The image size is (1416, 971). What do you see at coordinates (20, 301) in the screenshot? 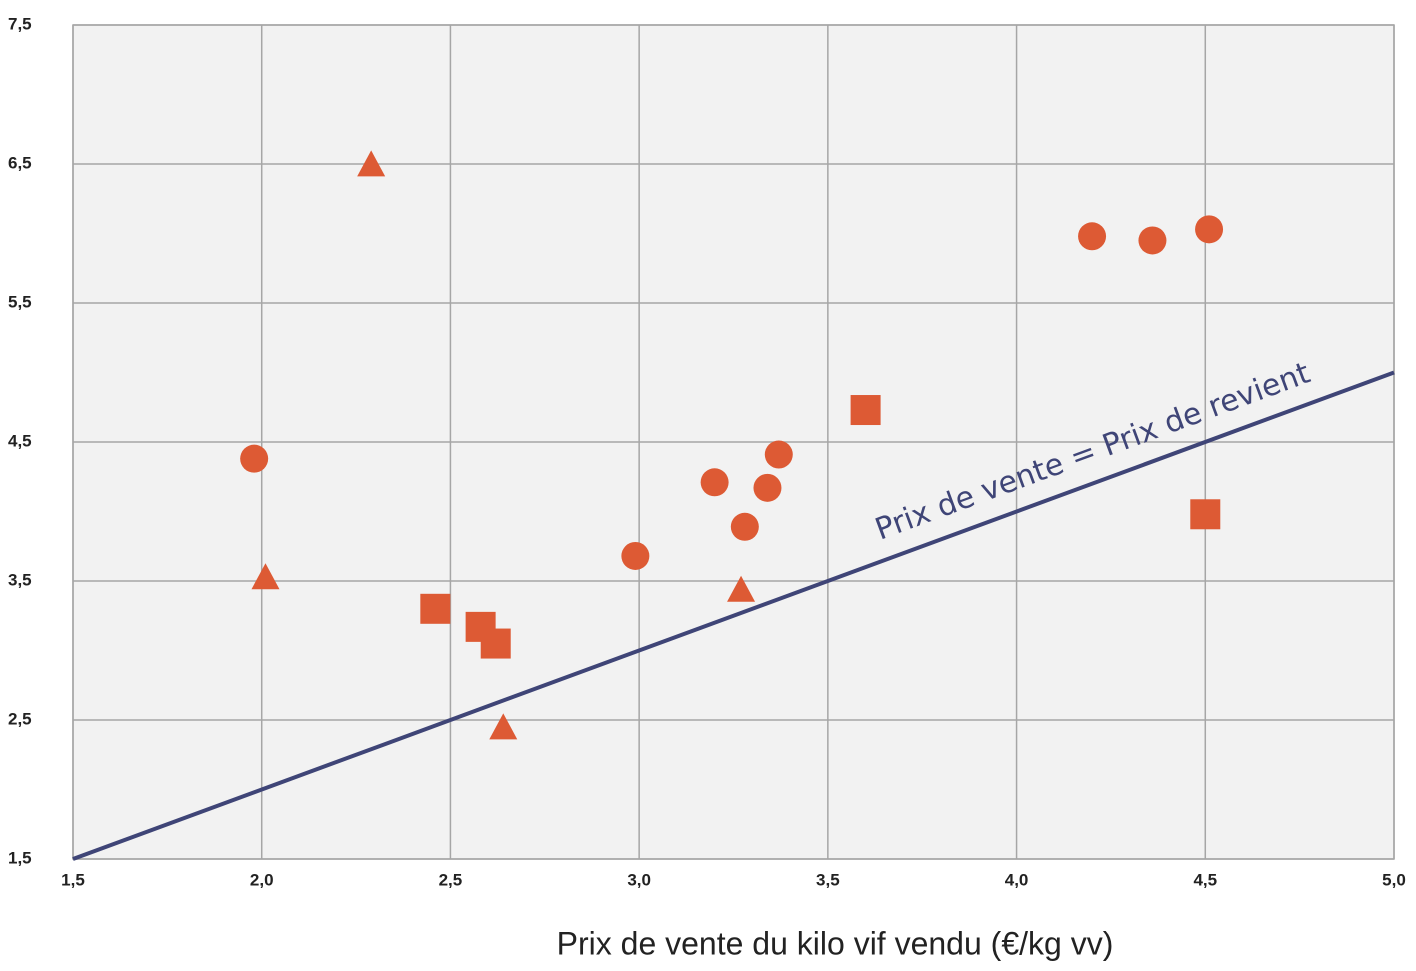
I see `y-tick-label: 5,5` at bounding box center [20, 301].